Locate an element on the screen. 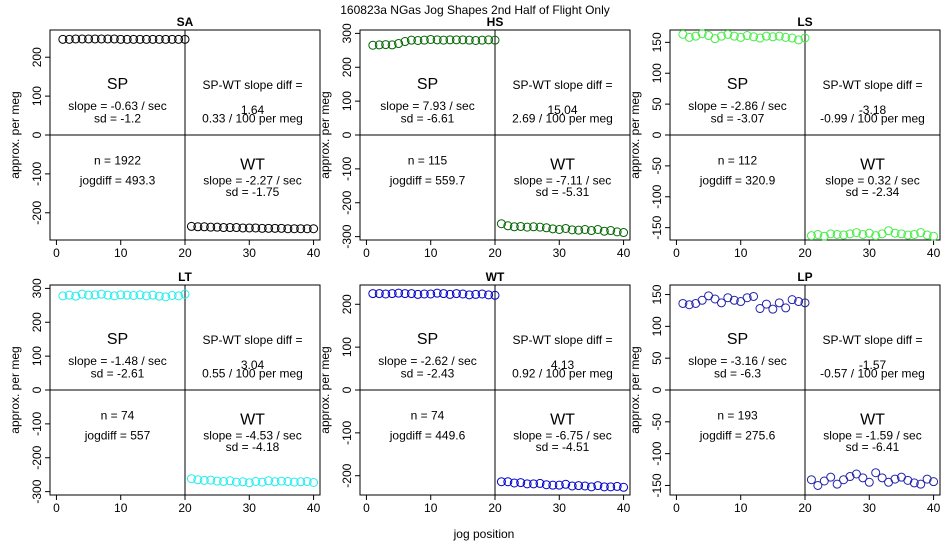 The image size is (950, 550). x-axis-label: jog position is located at coordinates (484, 534).